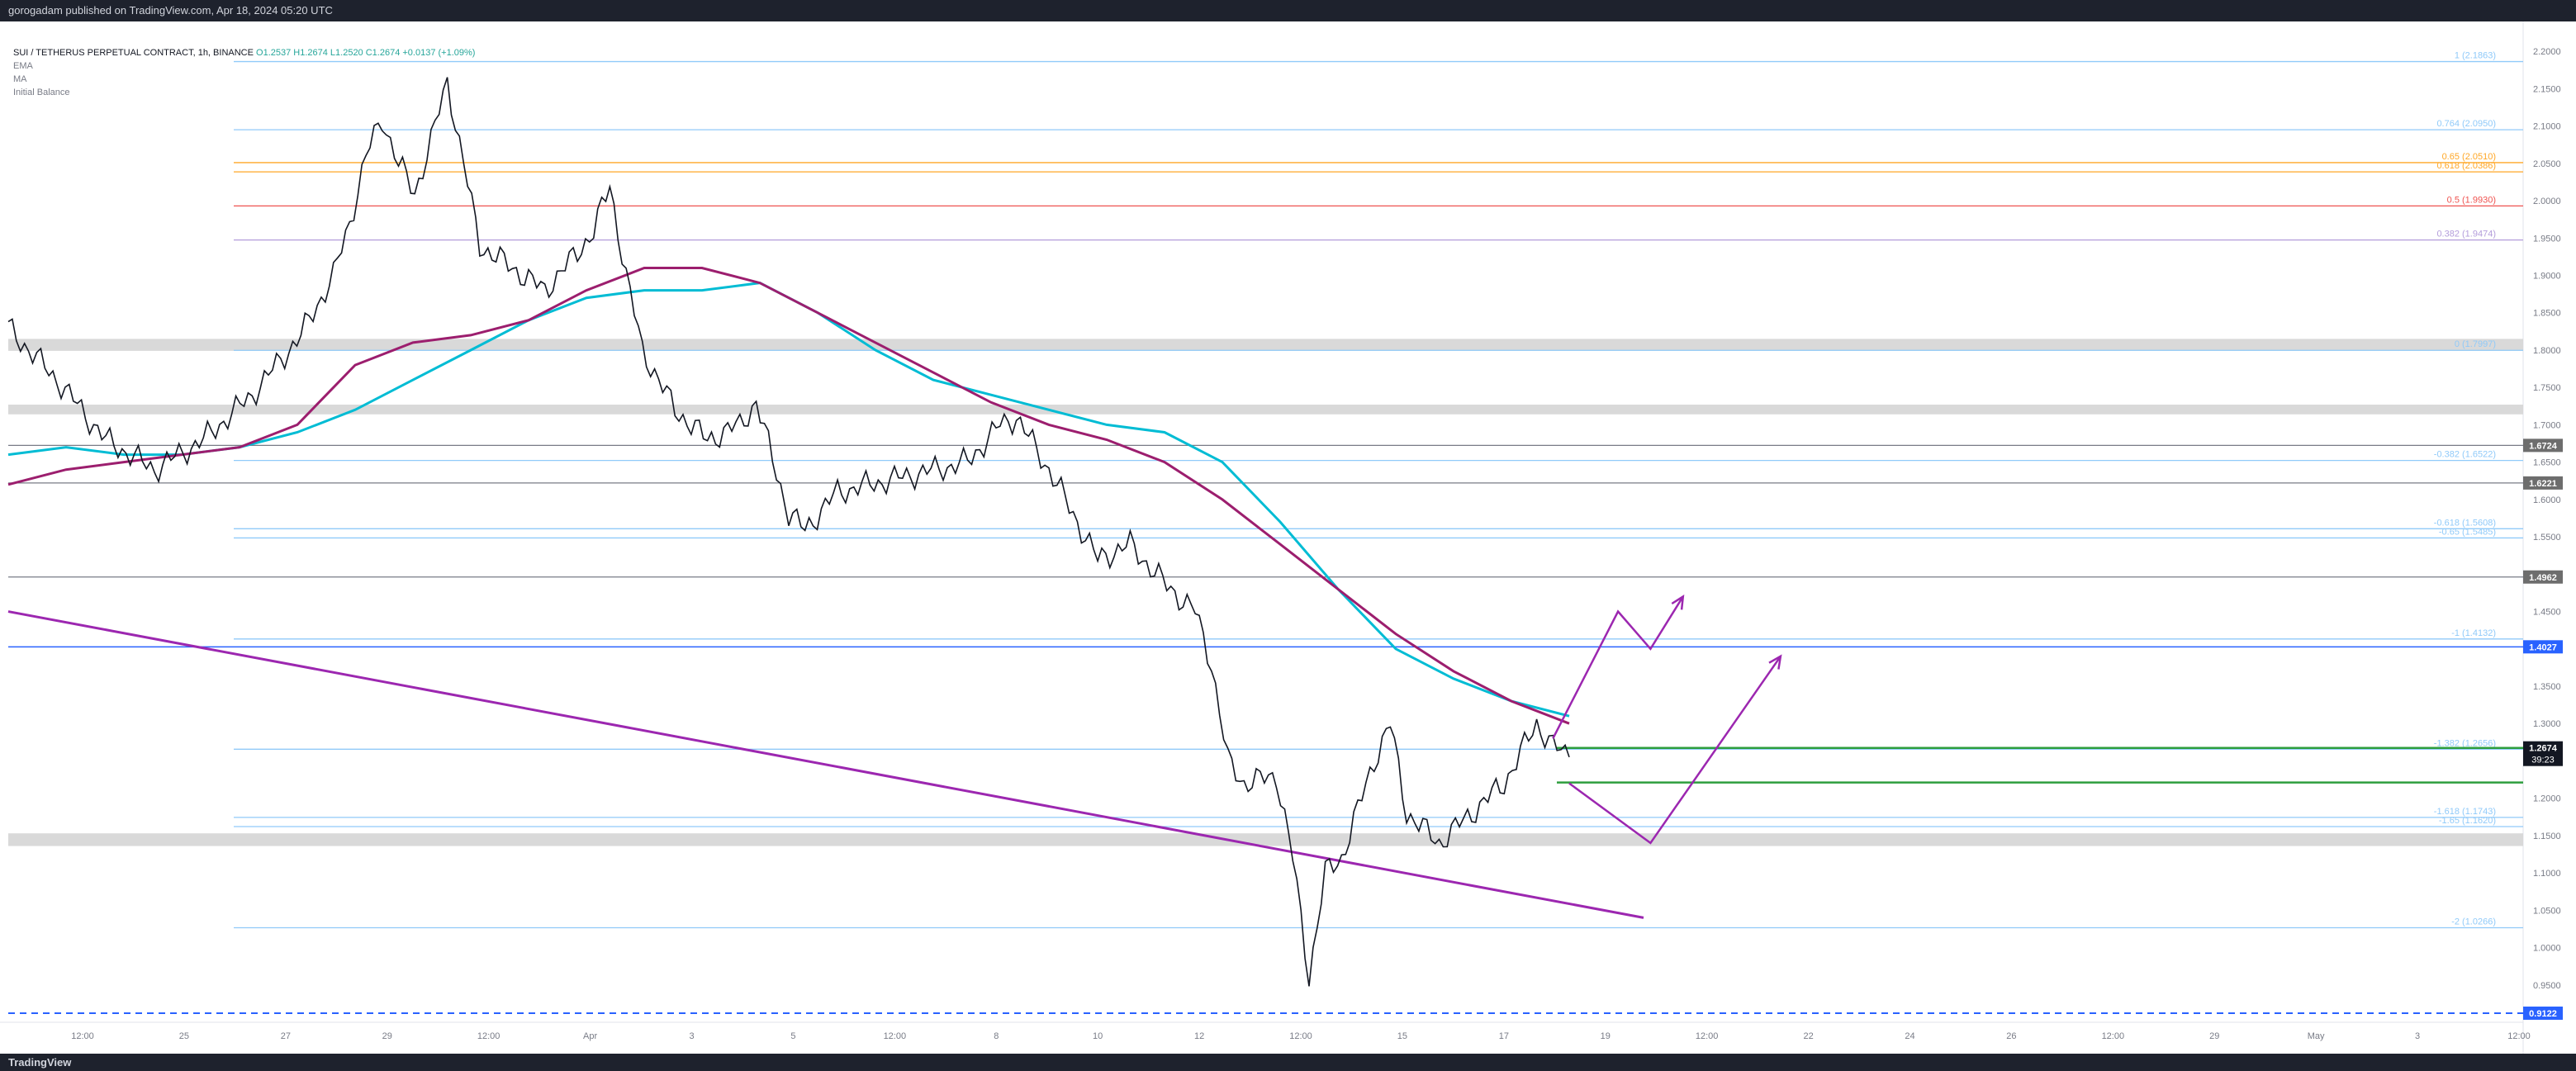 This screenshot has height=1071, width=2576. What do you see at coordinates (184, 1036) in the screenshot?
I see `x-tick-label: 25` at bounding box center [184, 1036].